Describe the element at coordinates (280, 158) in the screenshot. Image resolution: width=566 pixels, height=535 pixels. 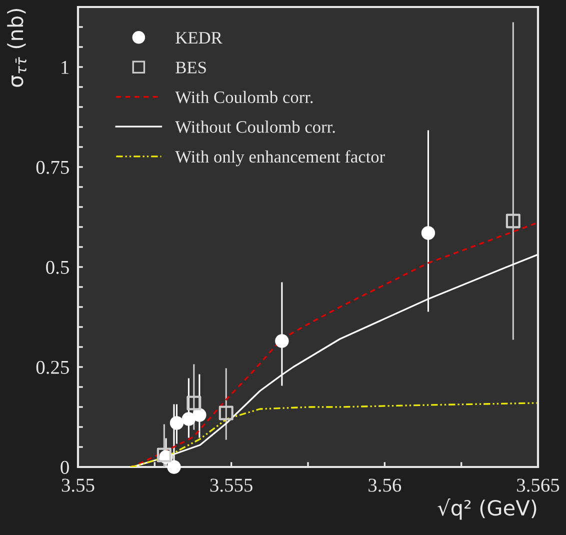
I see `legend-label: With only enhancement factor` at that location.